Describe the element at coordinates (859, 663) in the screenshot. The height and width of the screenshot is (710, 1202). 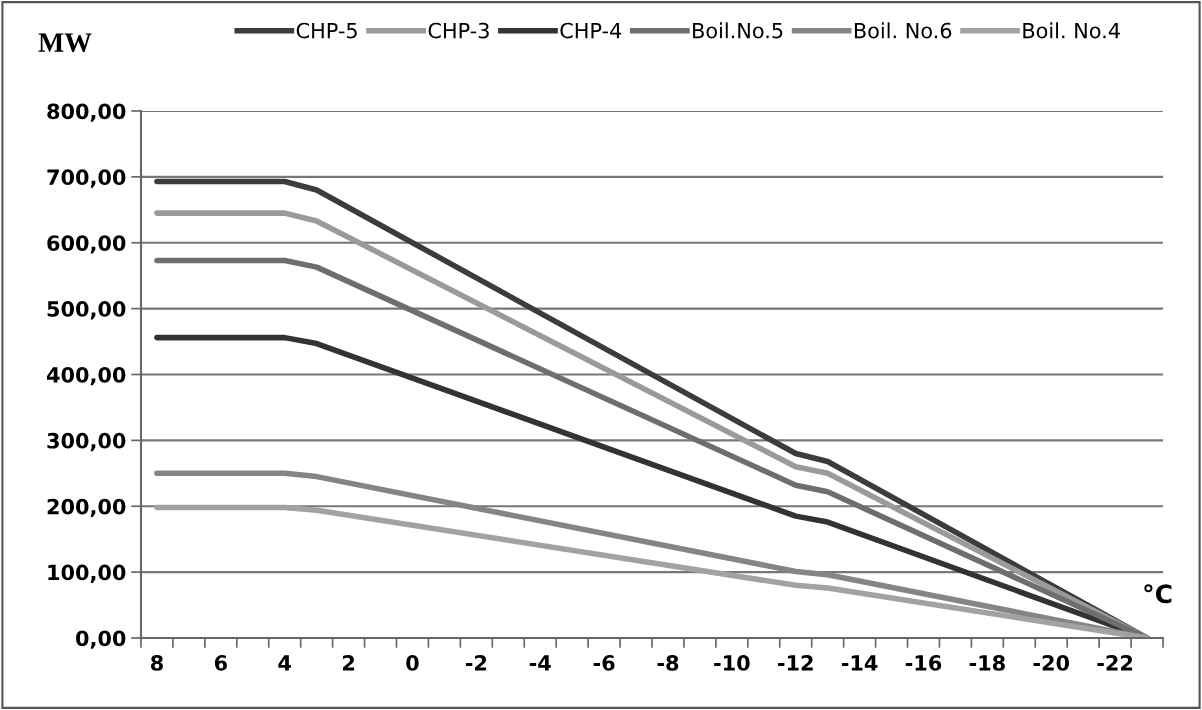
I see `x-tick-label: -14` at that location.